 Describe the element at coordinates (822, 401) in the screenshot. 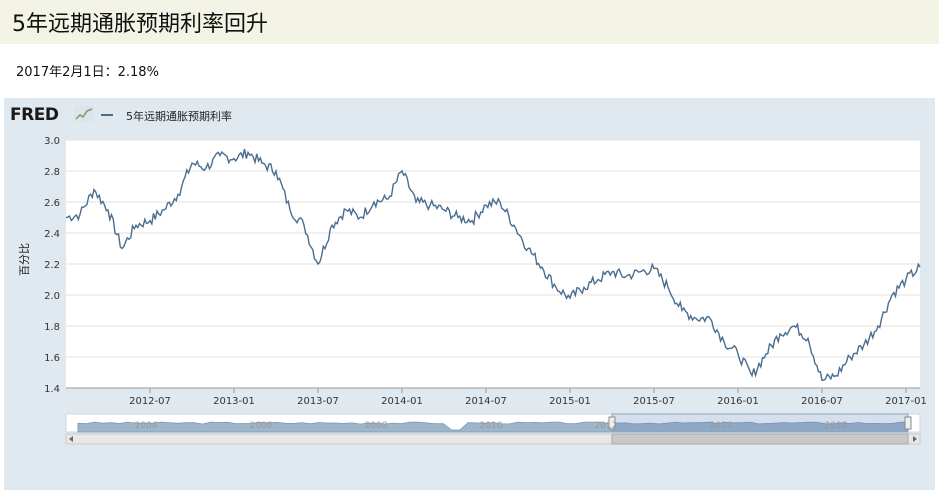

I see `x-tick-label: 2016-07` at that location.